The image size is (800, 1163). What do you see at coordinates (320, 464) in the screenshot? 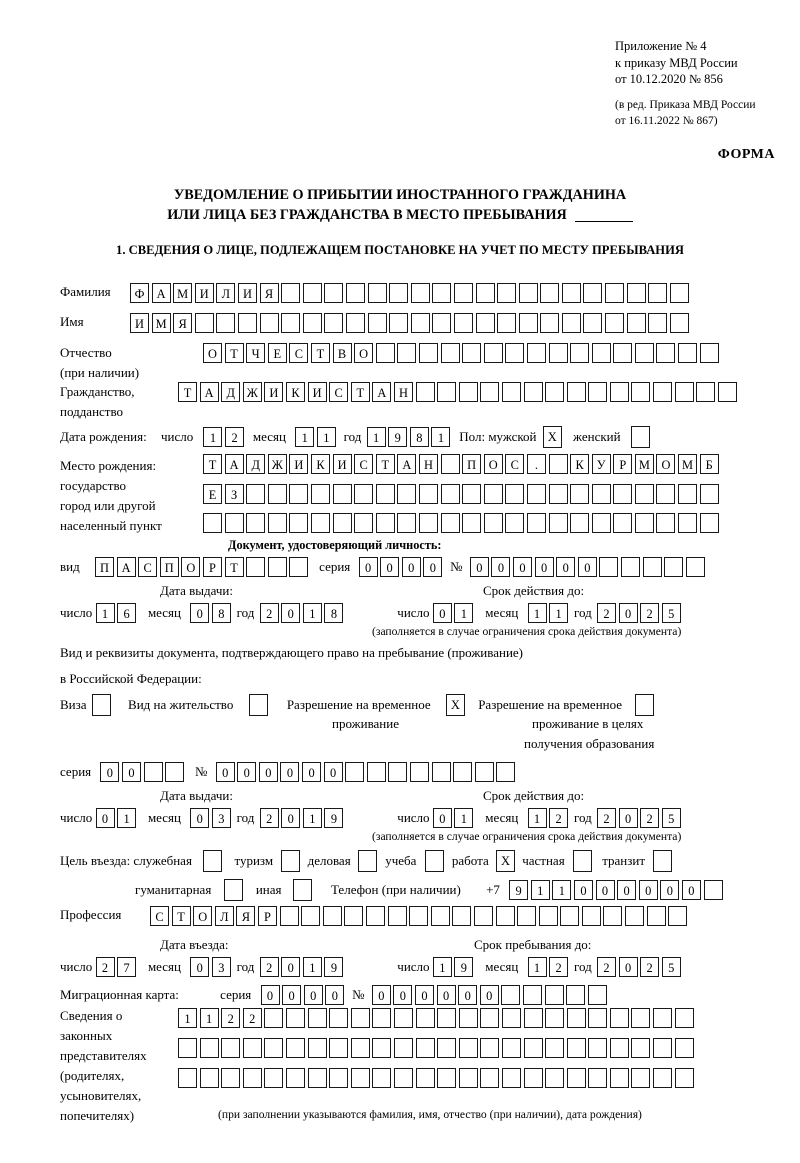
I see `char-cell: К` at bounding box center [320, 464].